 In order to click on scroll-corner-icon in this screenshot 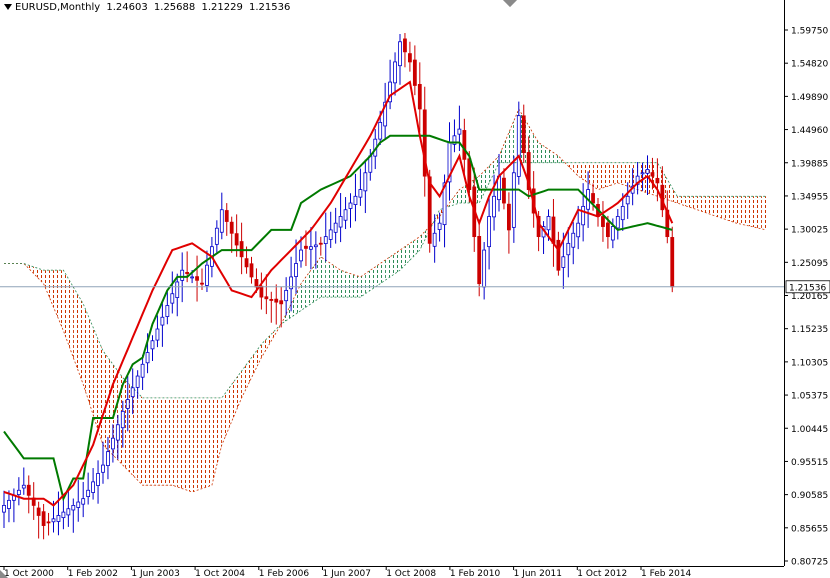, I will do `click(4, 574)`.